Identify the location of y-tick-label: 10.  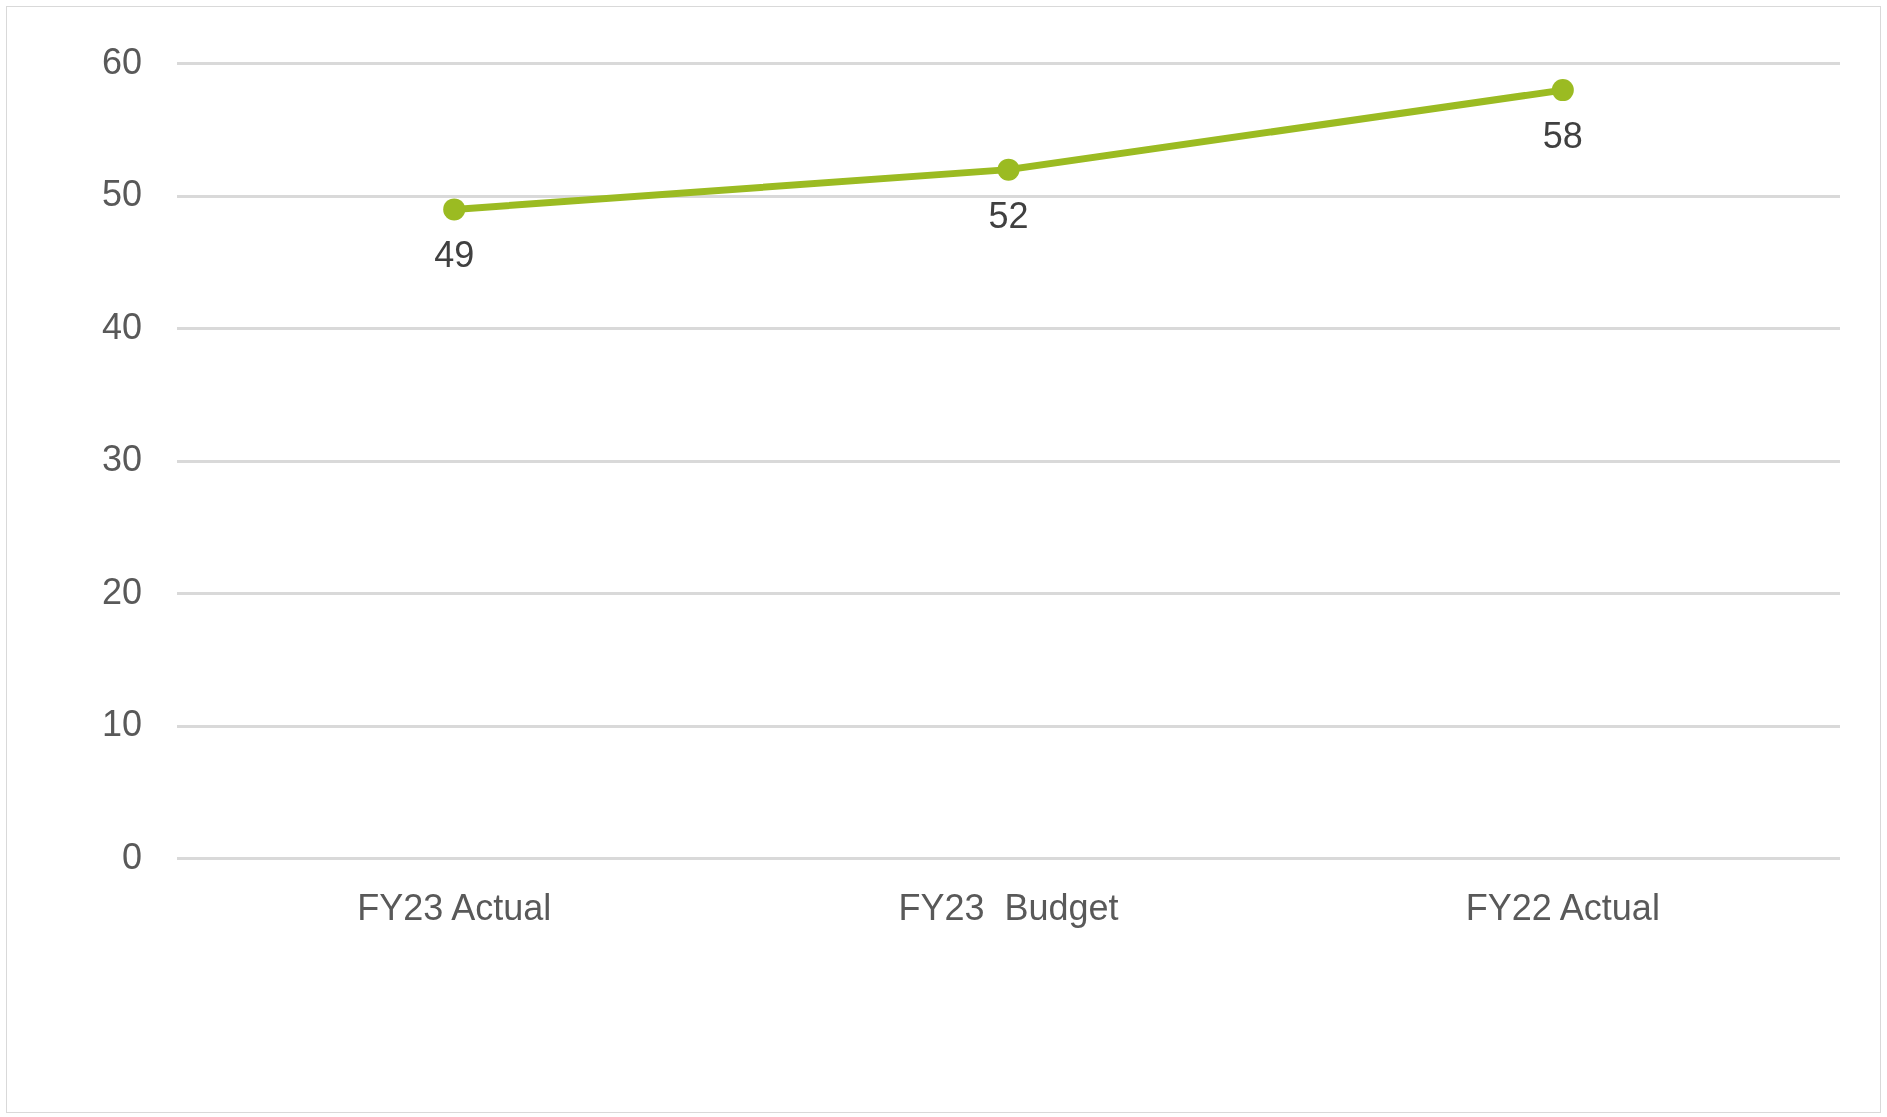
(122, 724).